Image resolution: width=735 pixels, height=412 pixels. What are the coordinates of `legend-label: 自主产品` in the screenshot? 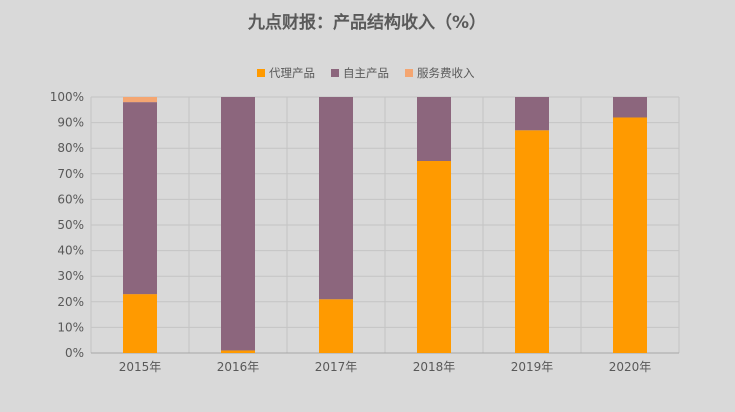 It's located at (366, 73).